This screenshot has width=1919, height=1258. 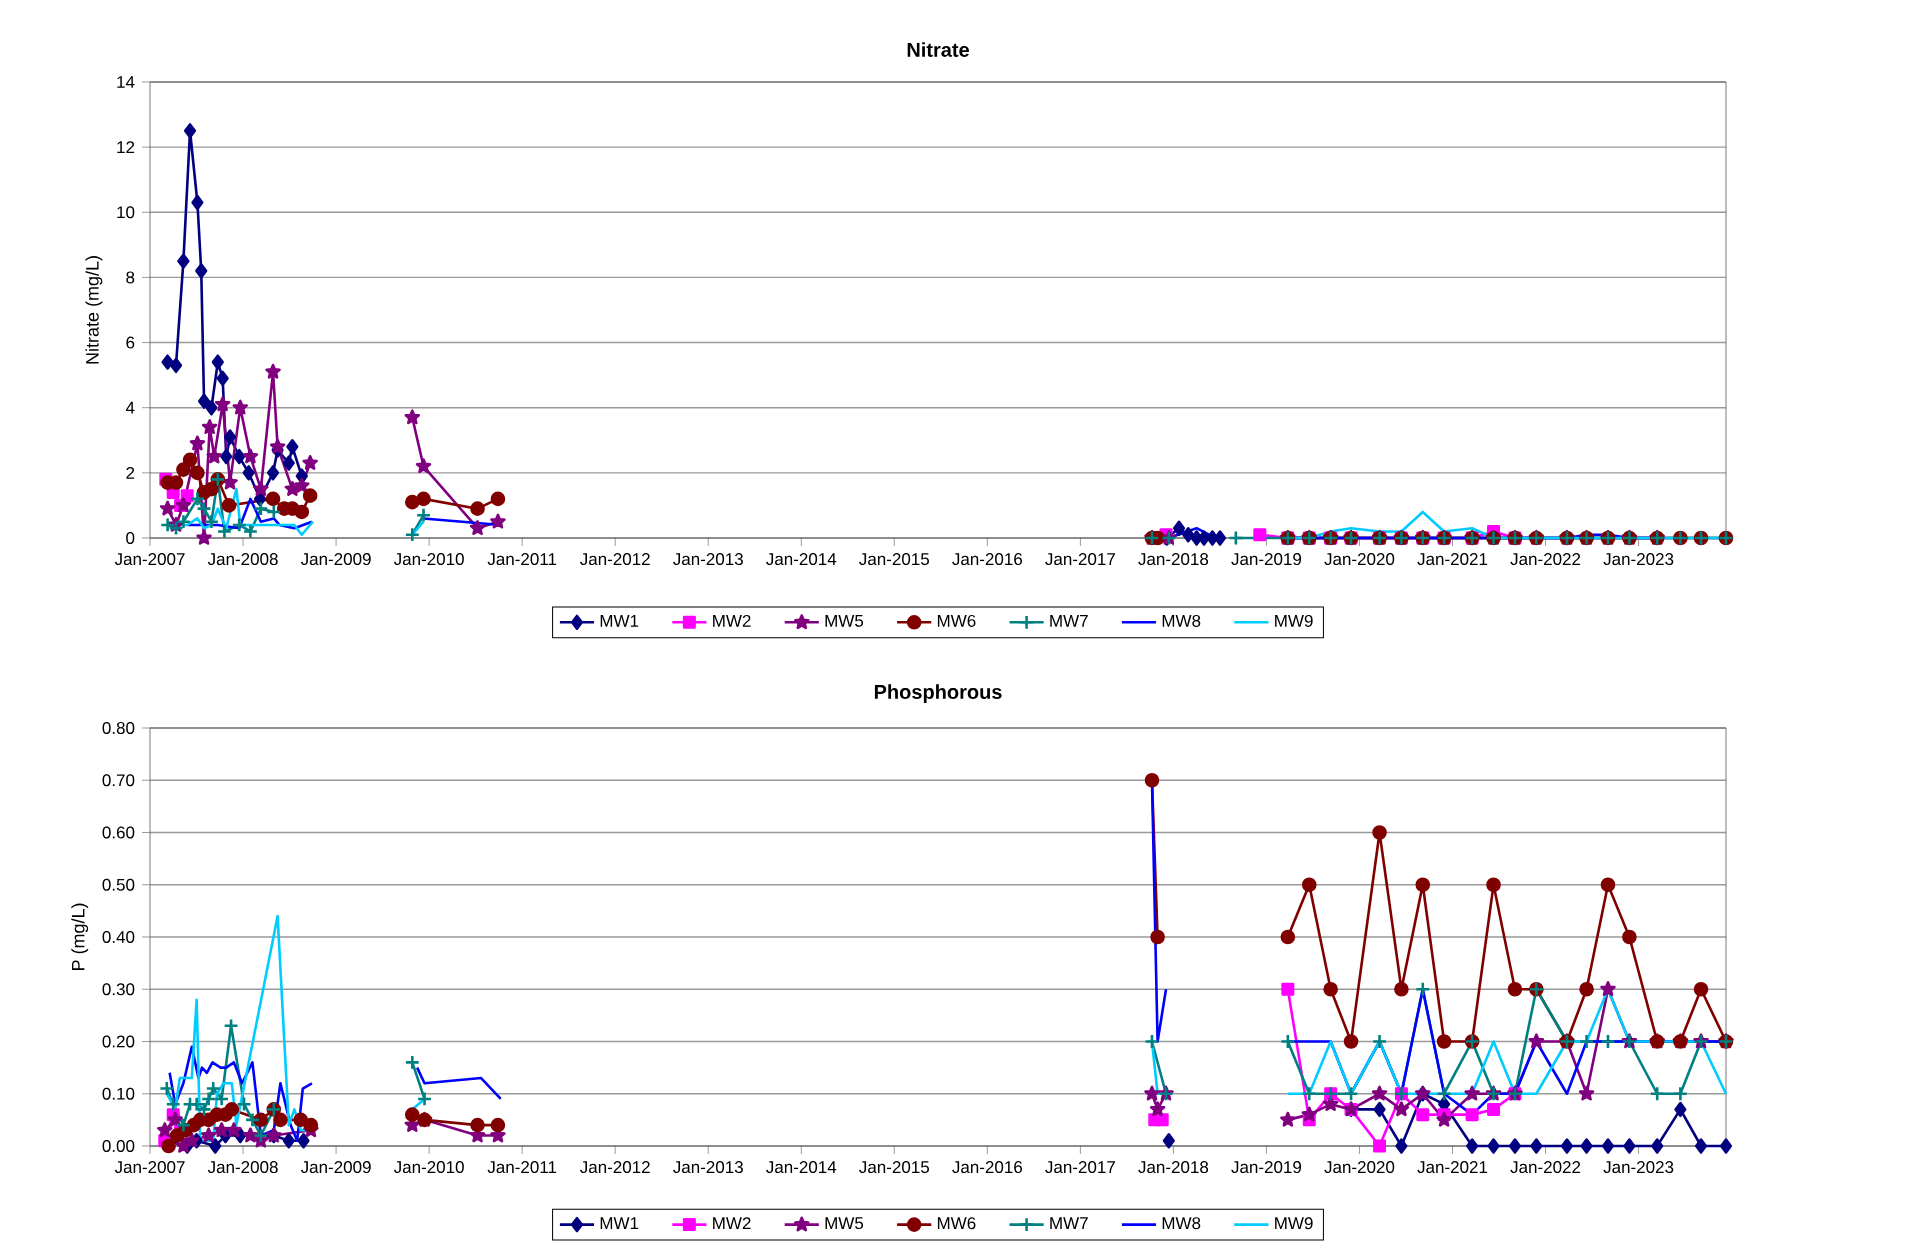 I want to click on y-tick-label: 0.30, so click(x=118, y=989).